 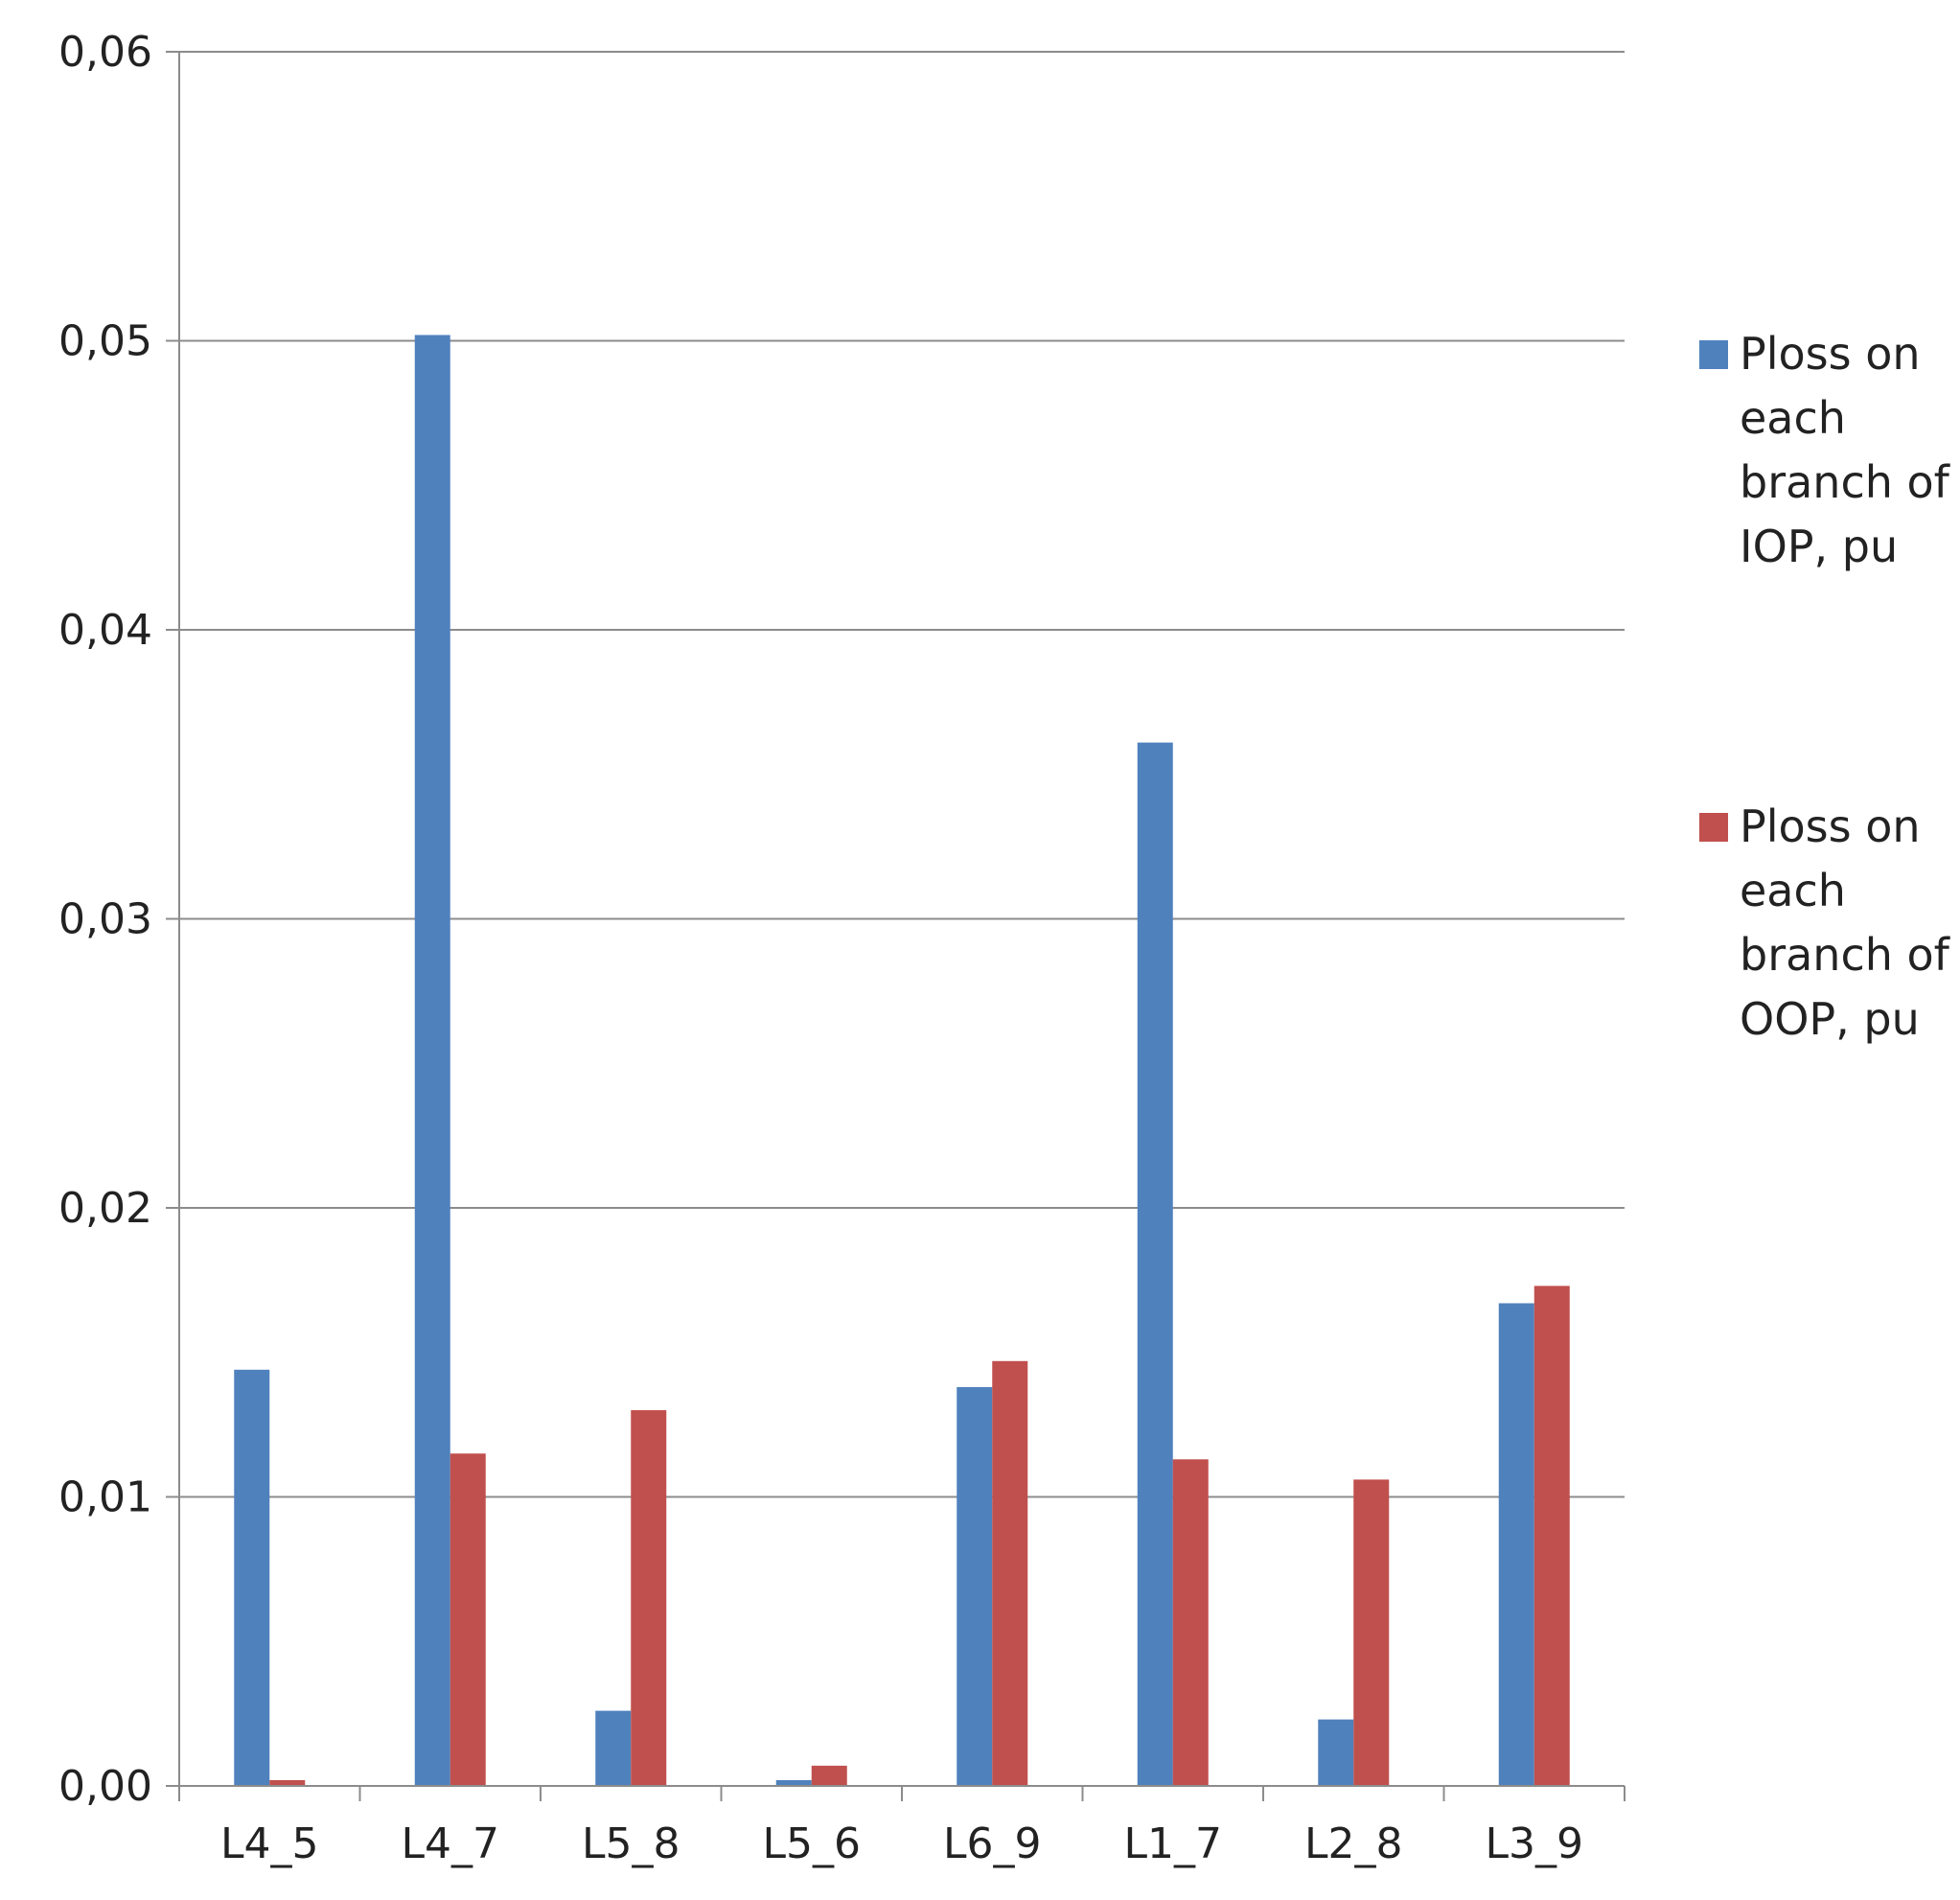 What do you see at coordinates (1830, 826) in the screenshot?
I see `legend-label-oop: Ploss on` at bounding box center [1830, 826].